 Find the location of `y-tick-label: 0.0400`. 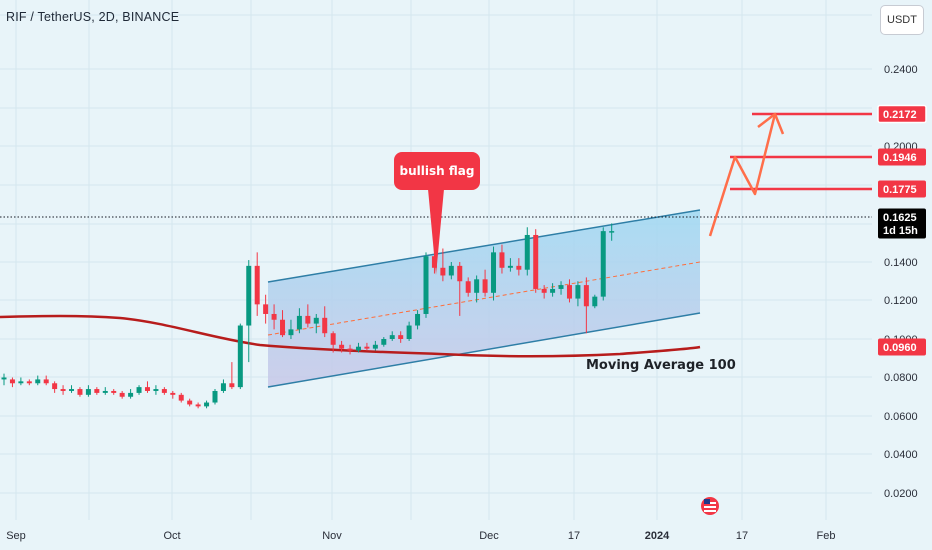

y-tick-label: 0.0400 is located at coordinates (901, 455).